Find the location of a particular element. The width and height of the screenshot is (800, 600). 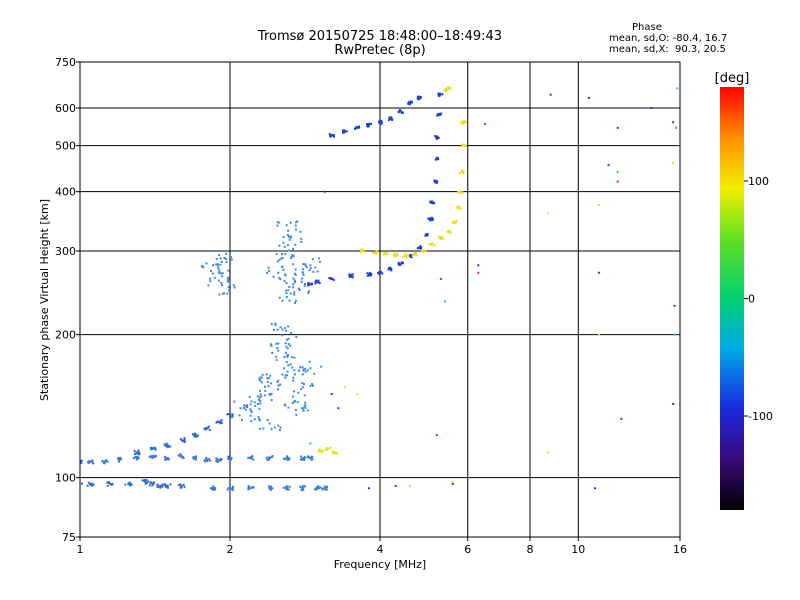

colorbar-tick-label: 0 is located at coordinates (751, 299).